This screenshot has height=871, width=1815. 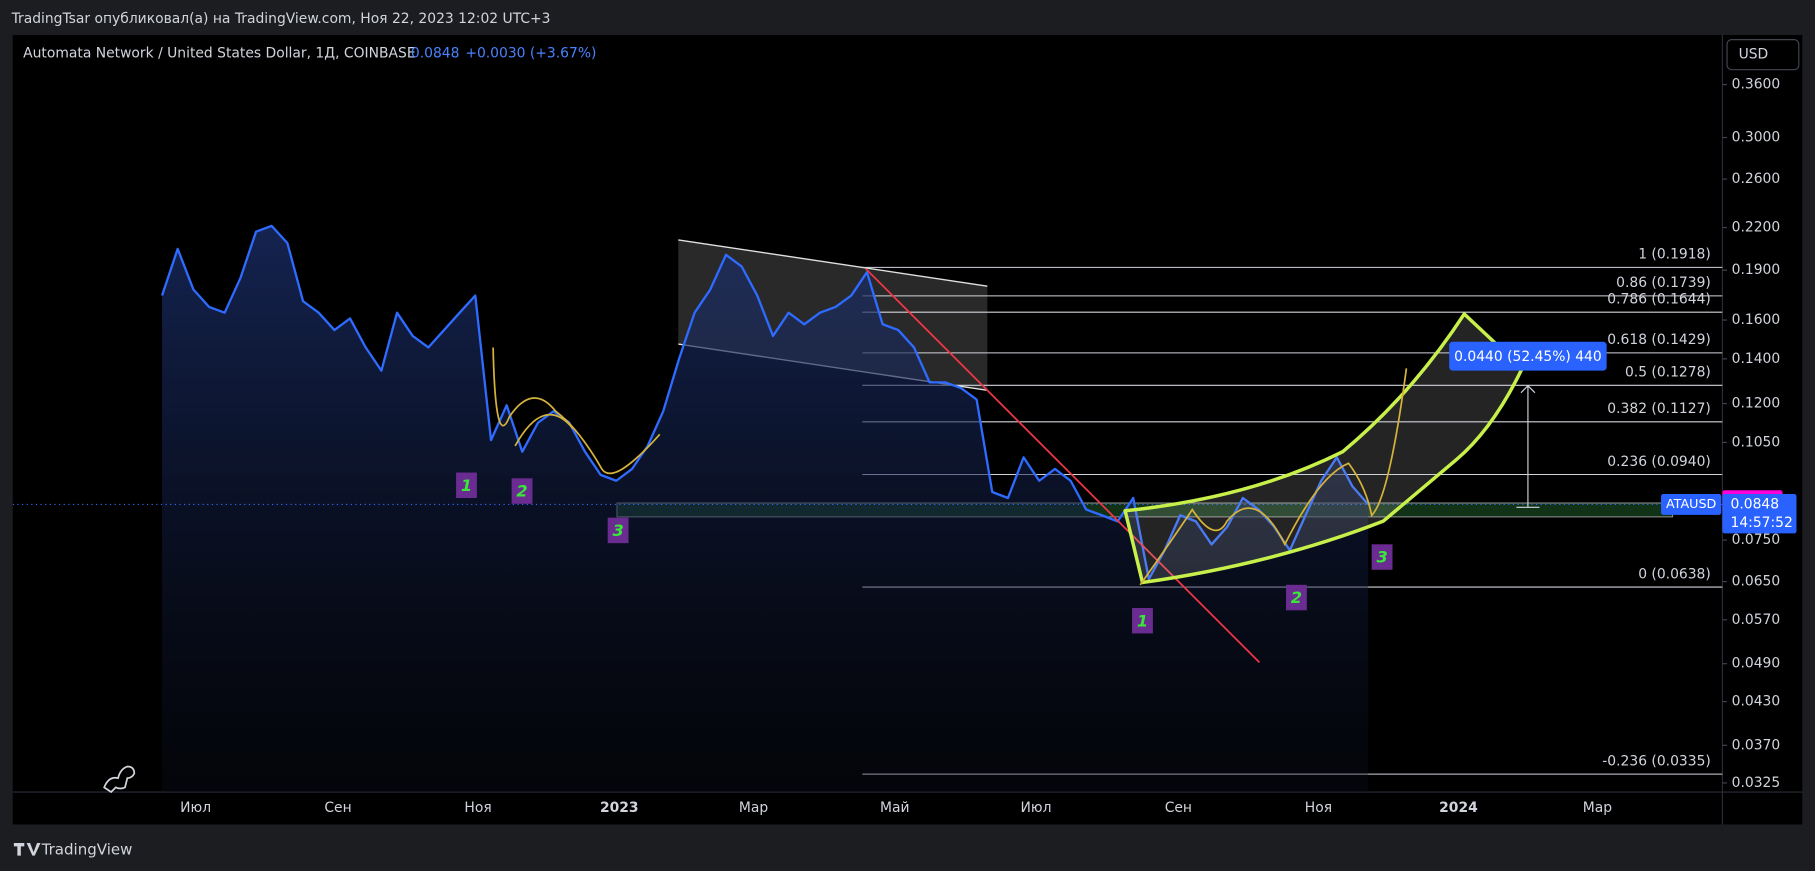 What do you see at coordinates (1458, 808) in the screenshot?
I see `x-tick-label: 2024` at bounding box center [1458, 808].